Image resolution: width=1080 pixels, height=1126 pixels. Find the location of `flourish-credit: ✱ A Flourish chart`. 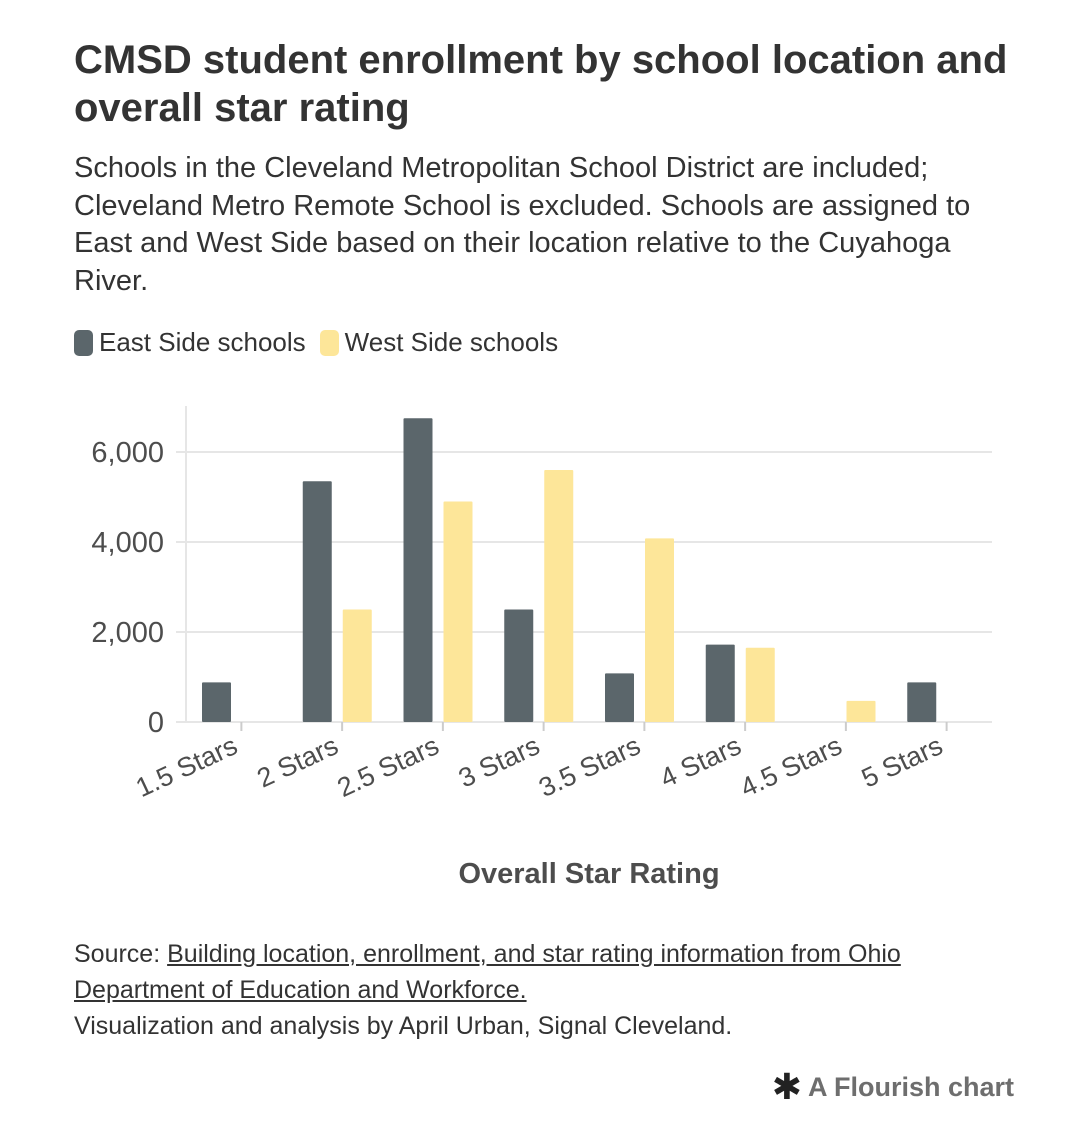

flourish-credit: ✱ A Flourish chart is located at coordinates (893, 1087).